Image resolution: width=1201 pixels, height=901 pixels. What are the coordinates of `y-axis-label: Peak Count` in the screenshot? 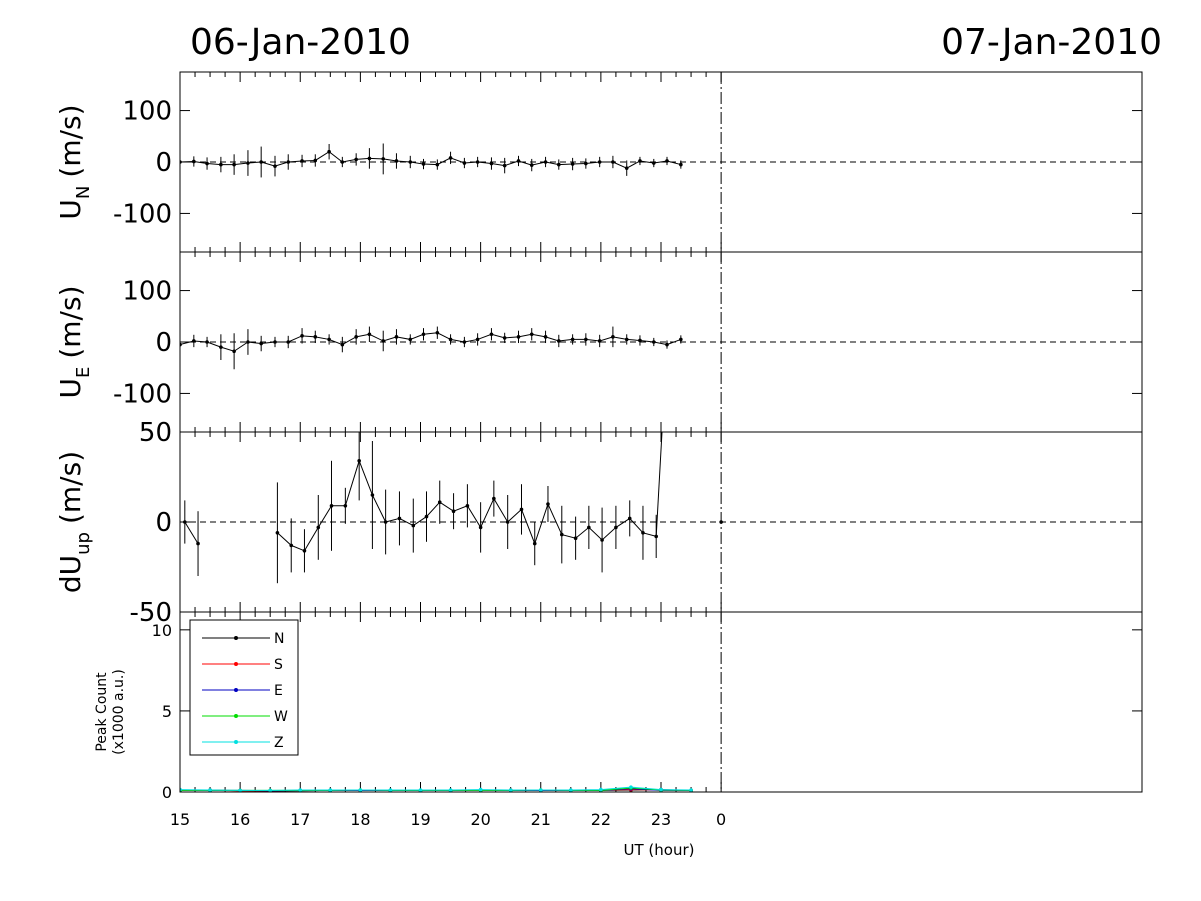 It's located at (102, 712).